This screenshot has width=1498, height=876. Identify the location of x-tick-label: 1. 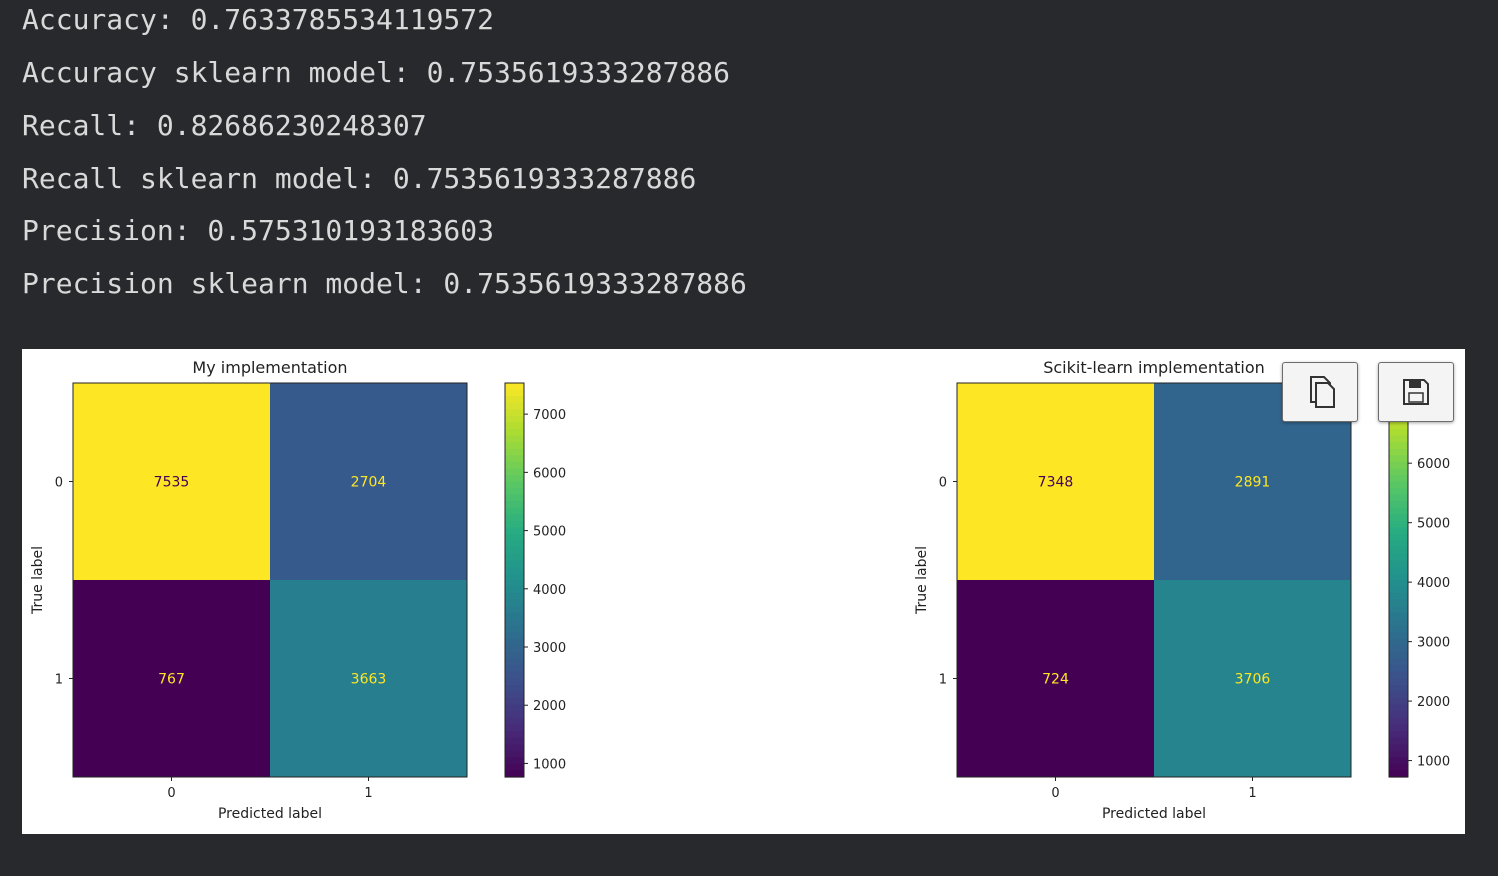
(368, 793).